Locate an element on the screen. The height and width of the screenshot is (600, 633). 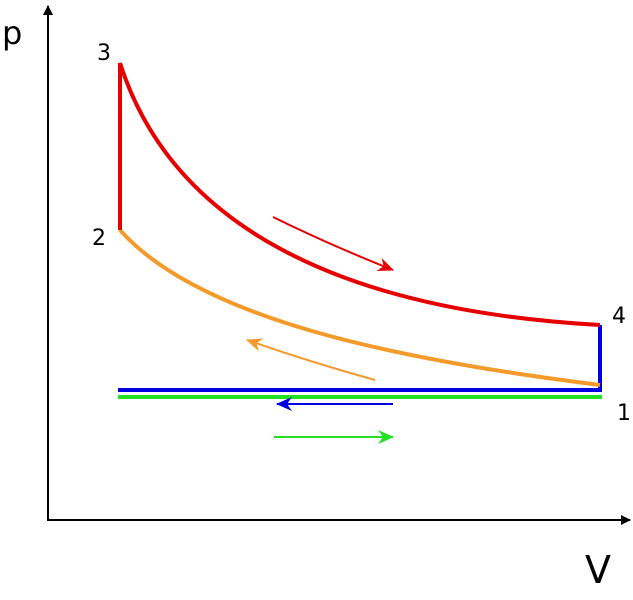
point-label: 1 is located at coordinates (624, 413).